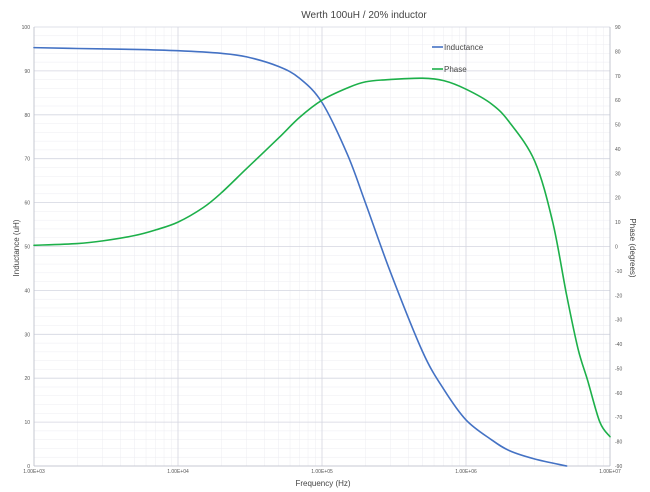 This screenshot has width=650, height=492. I want to click on right-y-tick-label: -10, so click(618, 272).